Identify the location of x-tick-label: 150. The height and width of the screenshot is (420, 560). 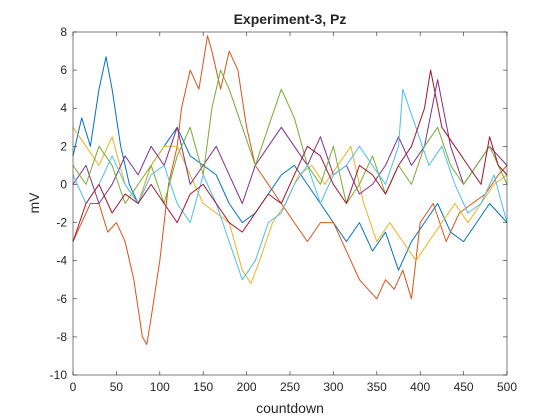
(203, 387).